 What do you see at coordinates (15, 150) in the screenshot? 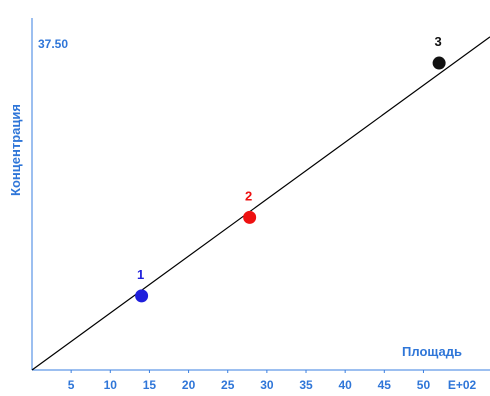
I see `y-axis-label: Концентрация` at bounding box center [15, 150].